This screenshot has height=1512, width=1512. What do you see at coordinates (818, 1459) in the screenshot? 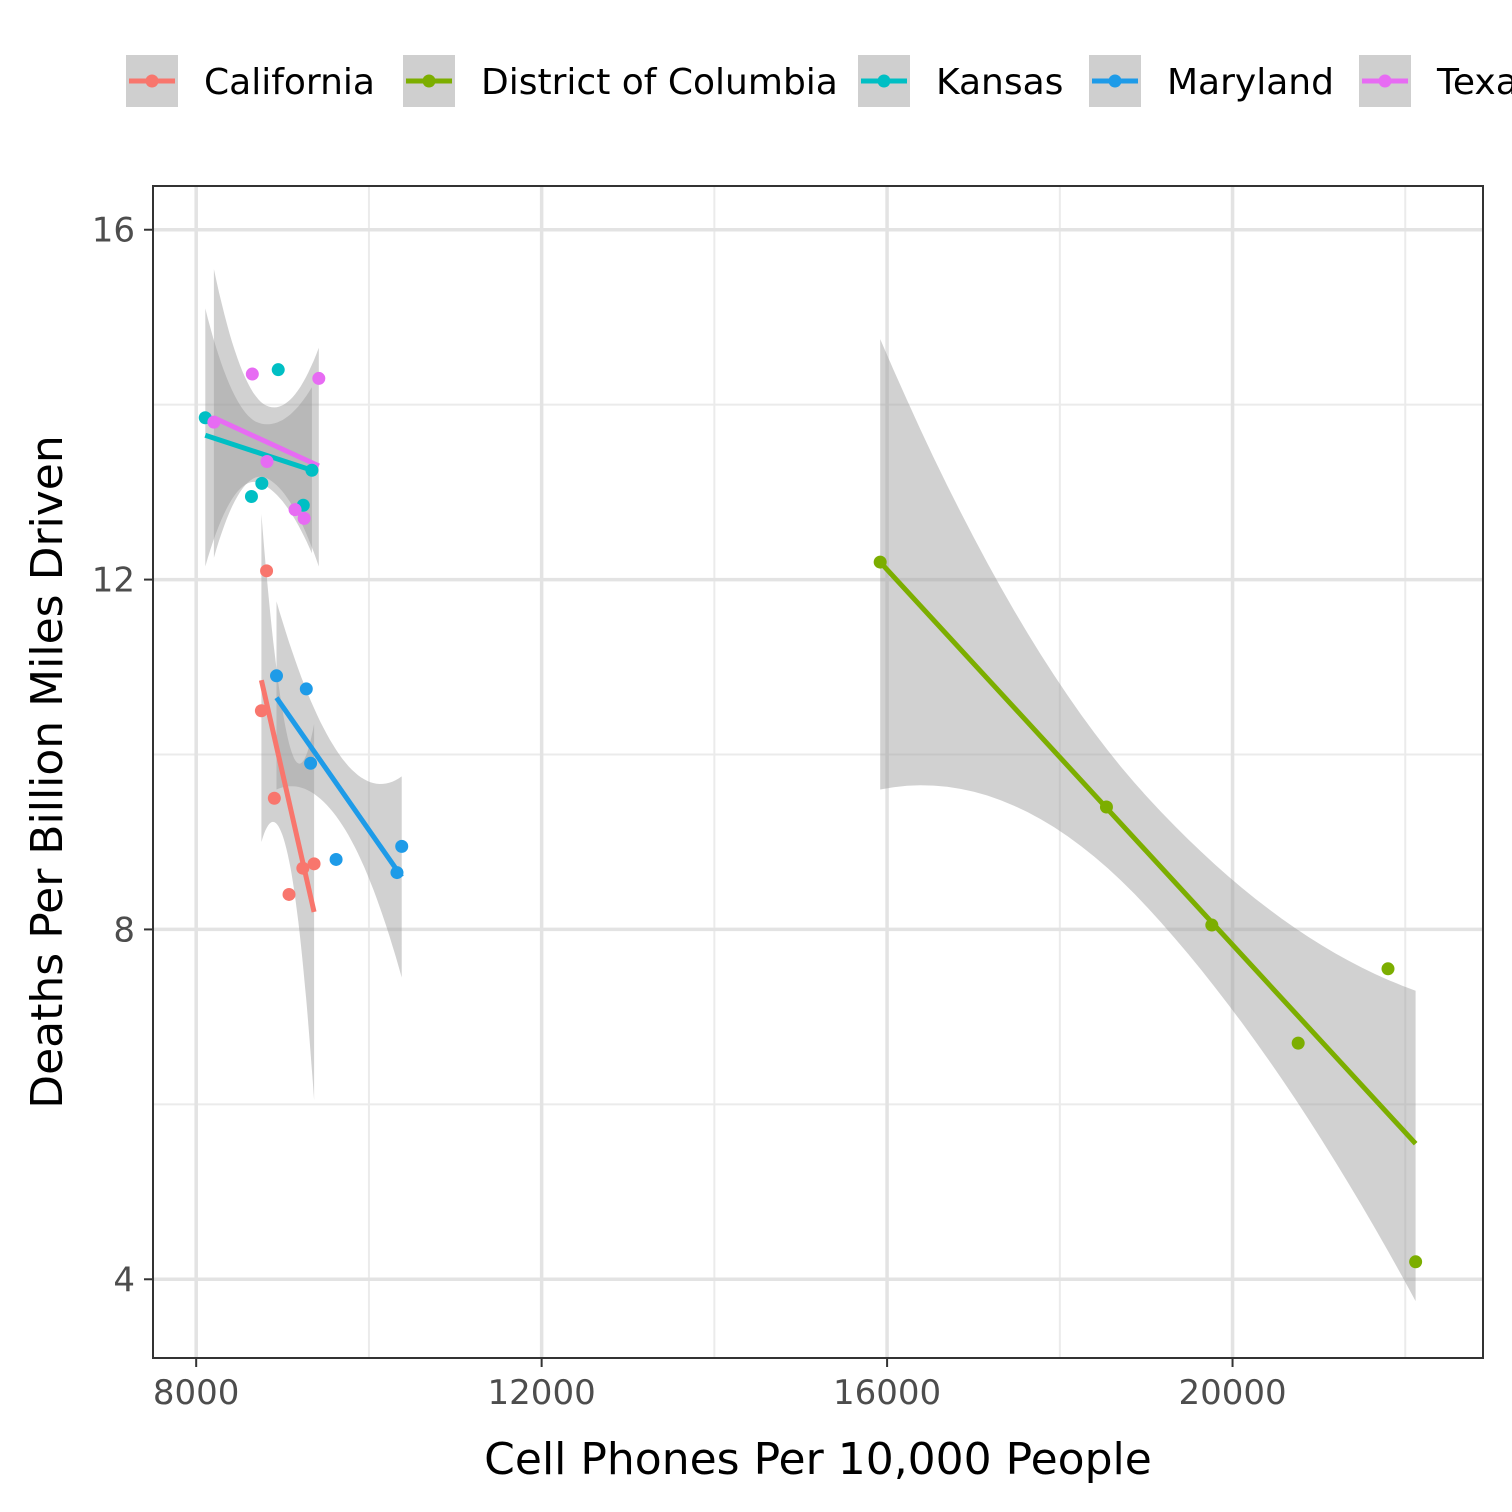
I see `x-axis-title: Cell Phones Per 10,000 People` at bounding box center [818, 1459].